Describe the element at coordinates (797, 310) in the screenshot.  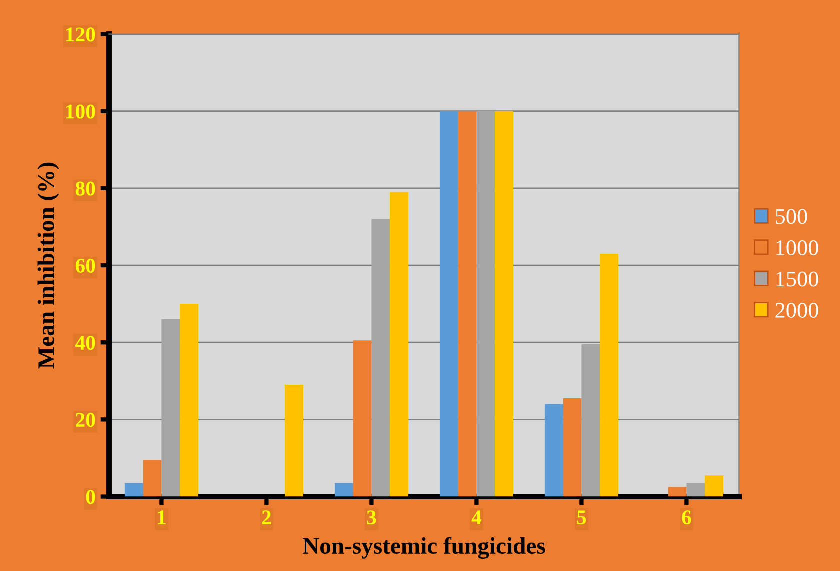
I see `legend-label: 2000` at that location.